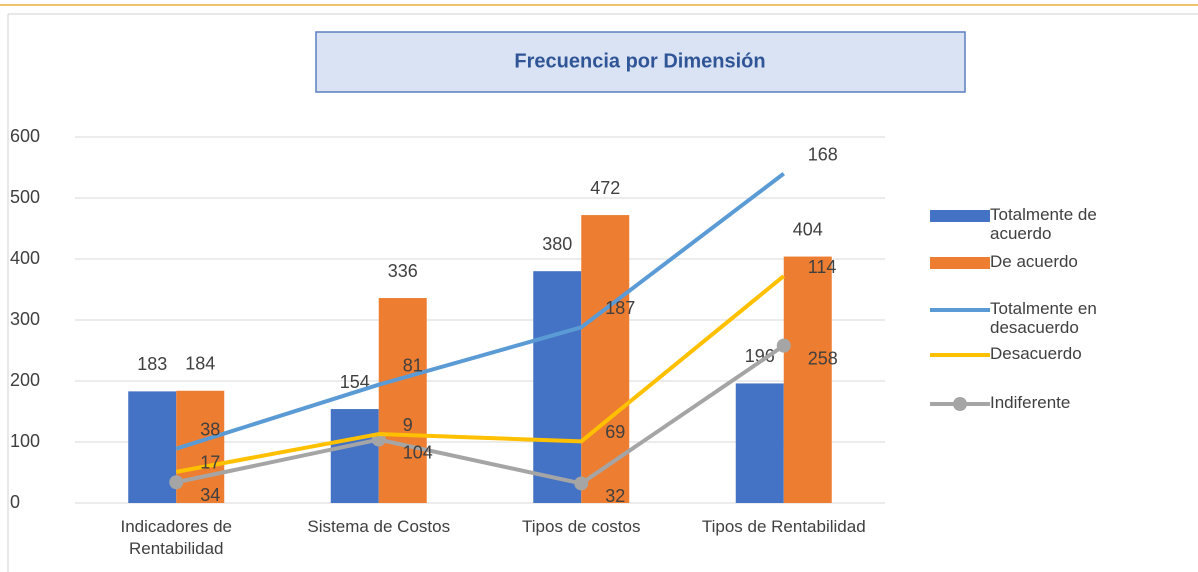 This screenshot has height=572, width=1198. What do you see at coordinates (408, 425) in the screenshot?
I see `data-label: 9` at bounding box center [408, 425].